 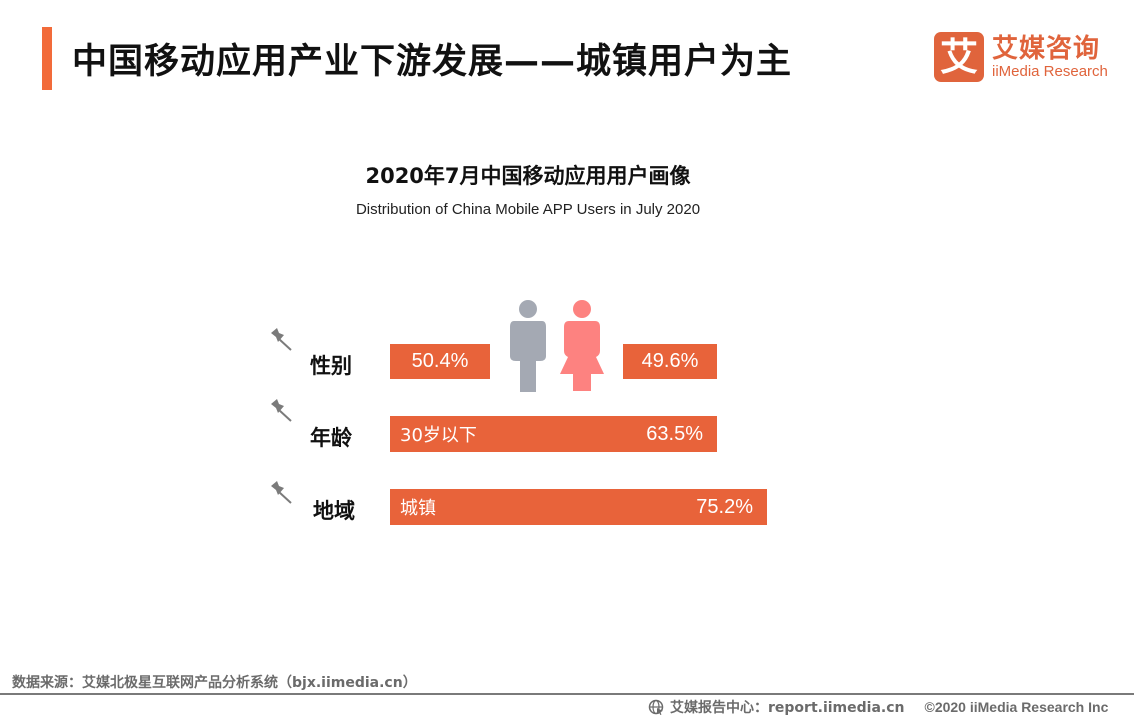 I want to click on iimedia-logo: 艾 艾媒咨询 iiMedia Research, so click(x=1021, y=57).